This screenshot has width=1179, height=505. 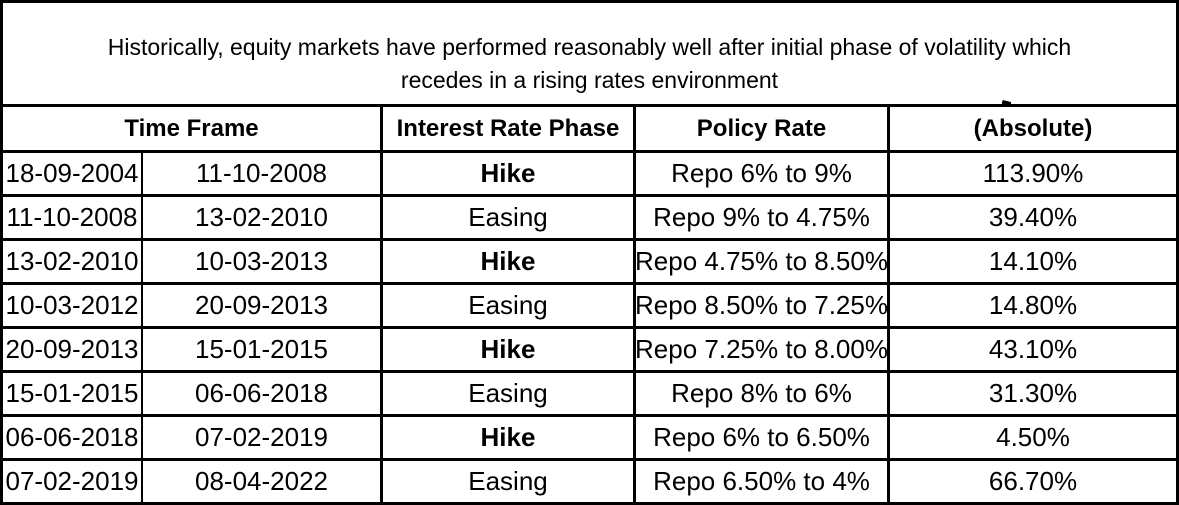 What do you see at coordinates (260, 172) in the screenshot?
I see `cell-end-date: 11-10-2008` at bounding box center [260, 172].